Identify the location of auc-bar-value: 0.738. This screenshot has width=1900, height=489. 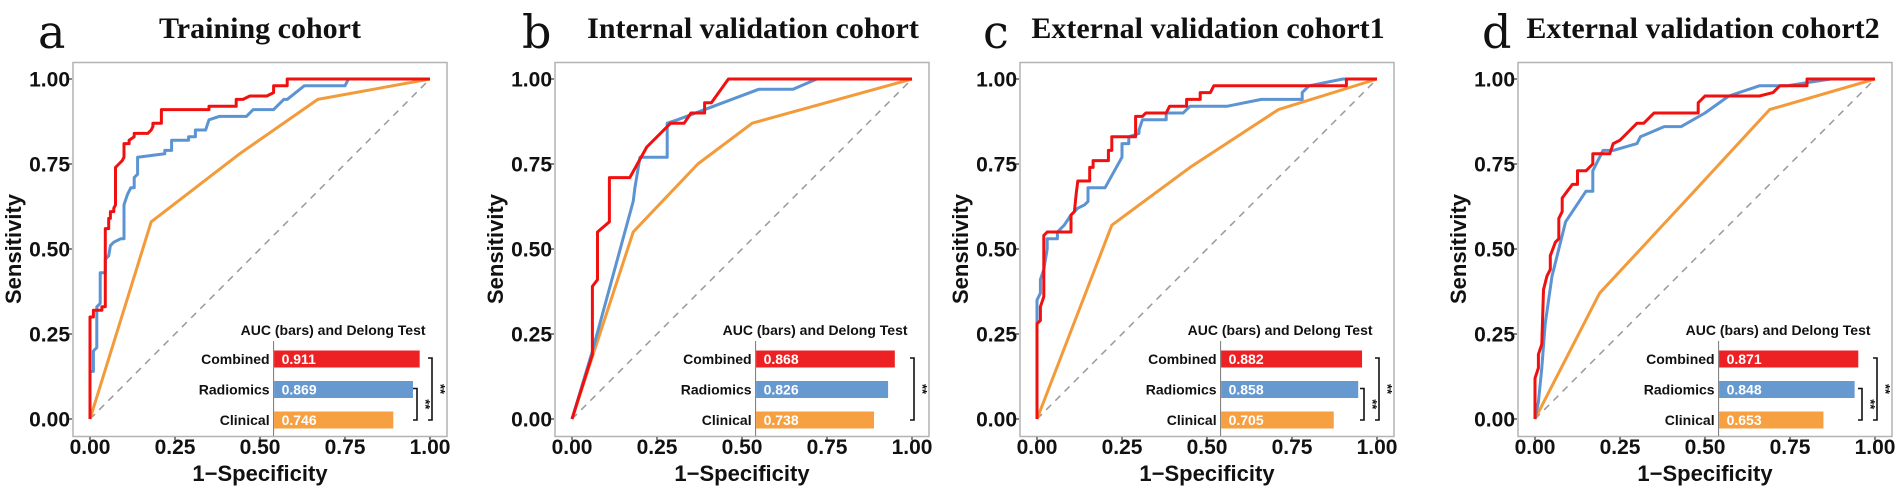
(781, 420).